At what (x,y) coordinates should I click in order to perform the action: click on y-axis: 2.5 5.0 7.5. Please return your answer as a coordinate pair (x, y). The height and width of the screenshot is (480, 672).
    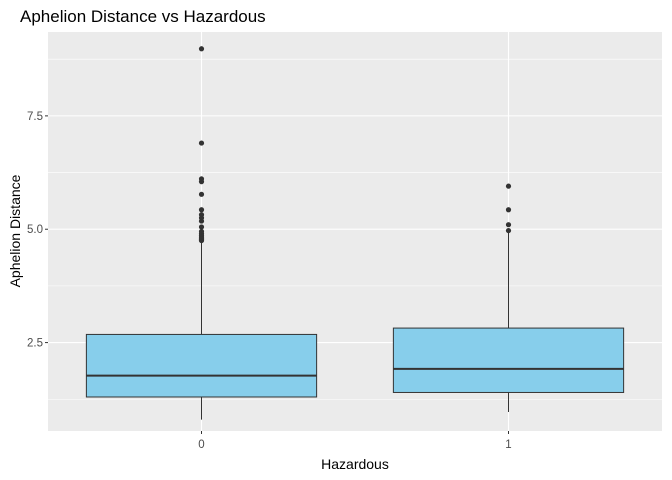
    Looking at the image, I should click on (37, 230).